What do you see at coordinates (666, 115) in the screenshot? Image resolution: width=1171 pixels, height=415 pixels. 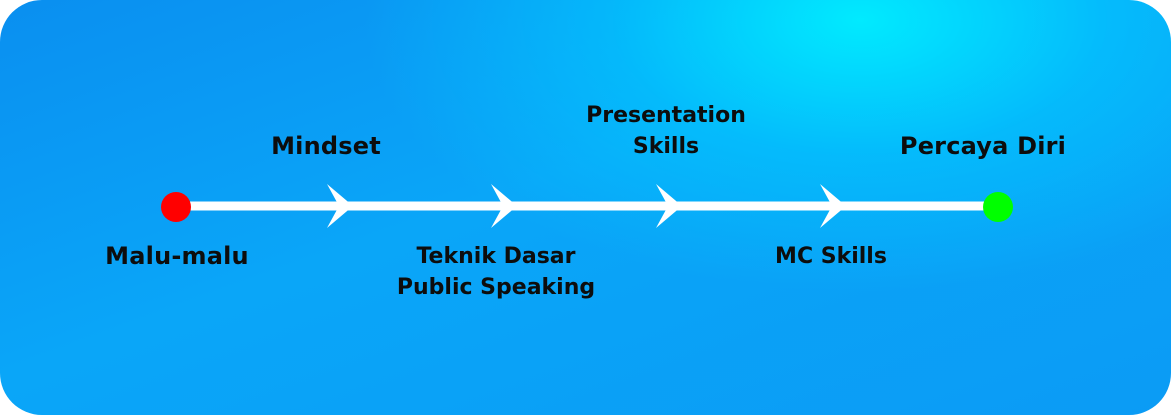 I see `step-3-label-line-1: Presentation` at bounding box center [666, 115].